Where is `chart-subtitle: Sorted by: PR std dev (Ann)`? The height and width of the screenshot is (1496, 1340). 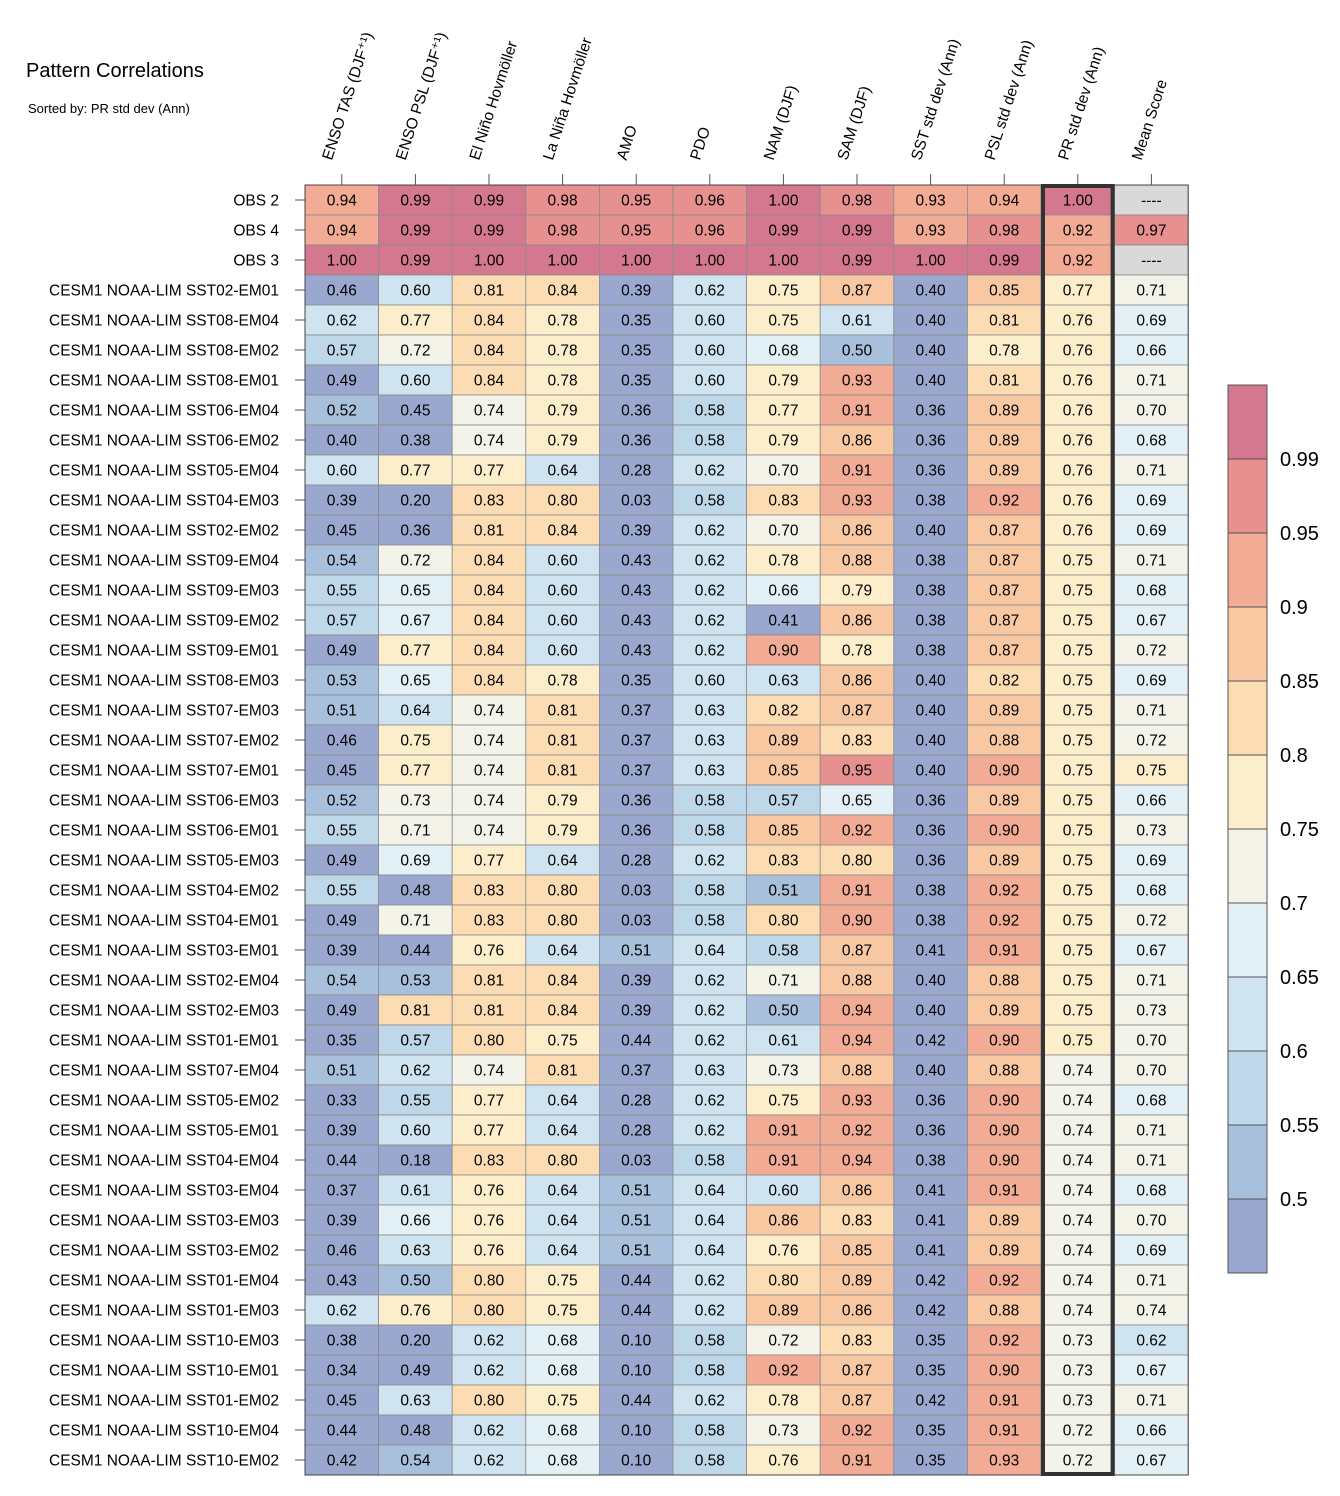 chart-subtitle: Sorted by: PR std dev (Ann) is located at coordinates (109, 108).